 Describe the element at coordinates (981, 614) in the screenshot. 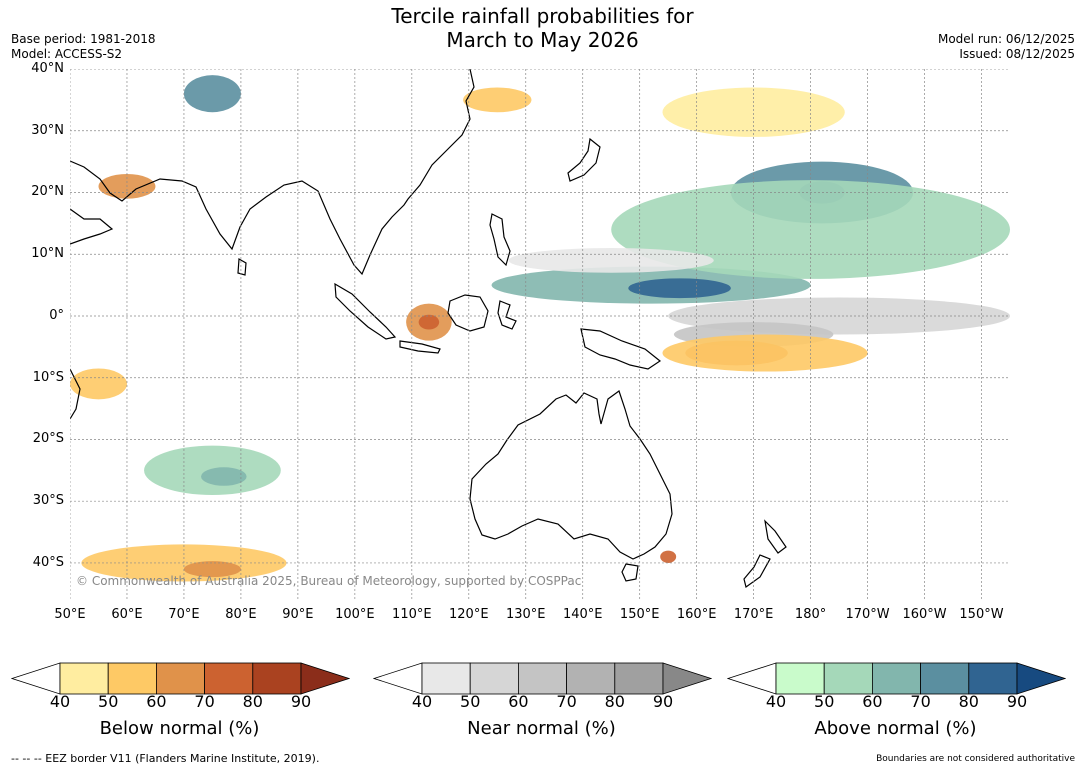

I see `lon-label: 150°W` at that location.